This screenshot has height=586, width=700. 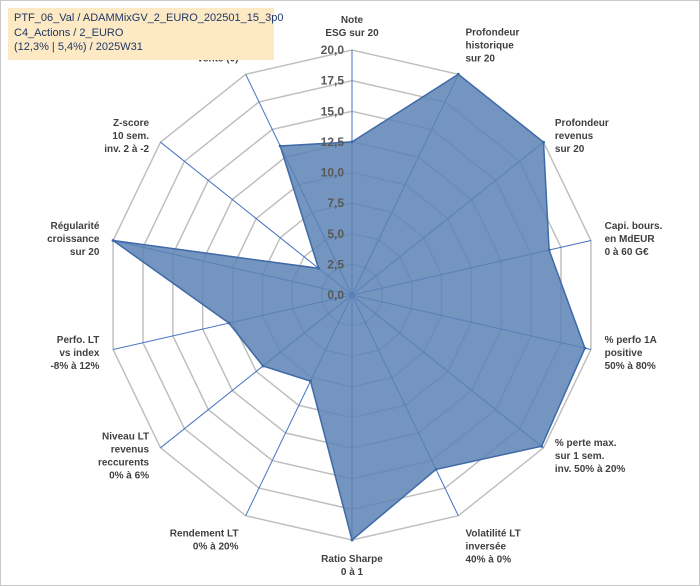 I want to click on axis-label: Ratio Sharpe 0 à 1, so click(x=352, y=566).